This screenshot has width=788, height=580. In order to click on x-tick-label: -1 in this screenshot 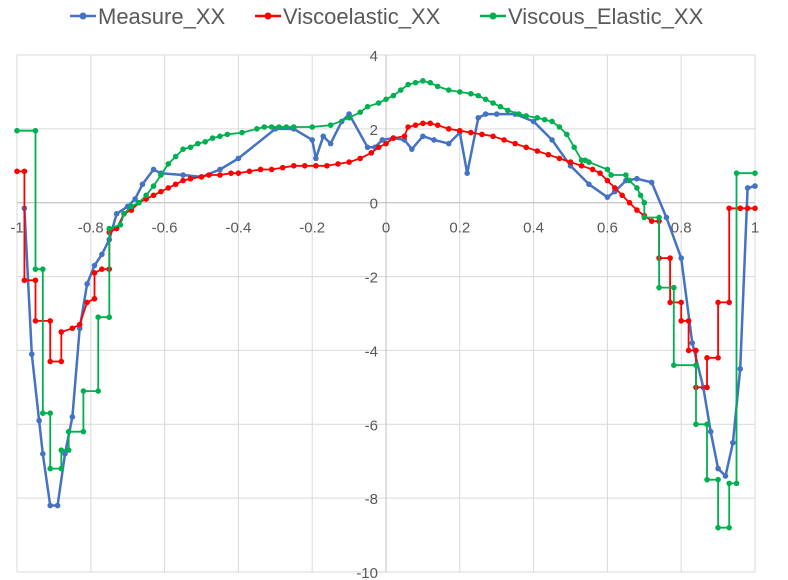, I will do `click(16, 228)`.